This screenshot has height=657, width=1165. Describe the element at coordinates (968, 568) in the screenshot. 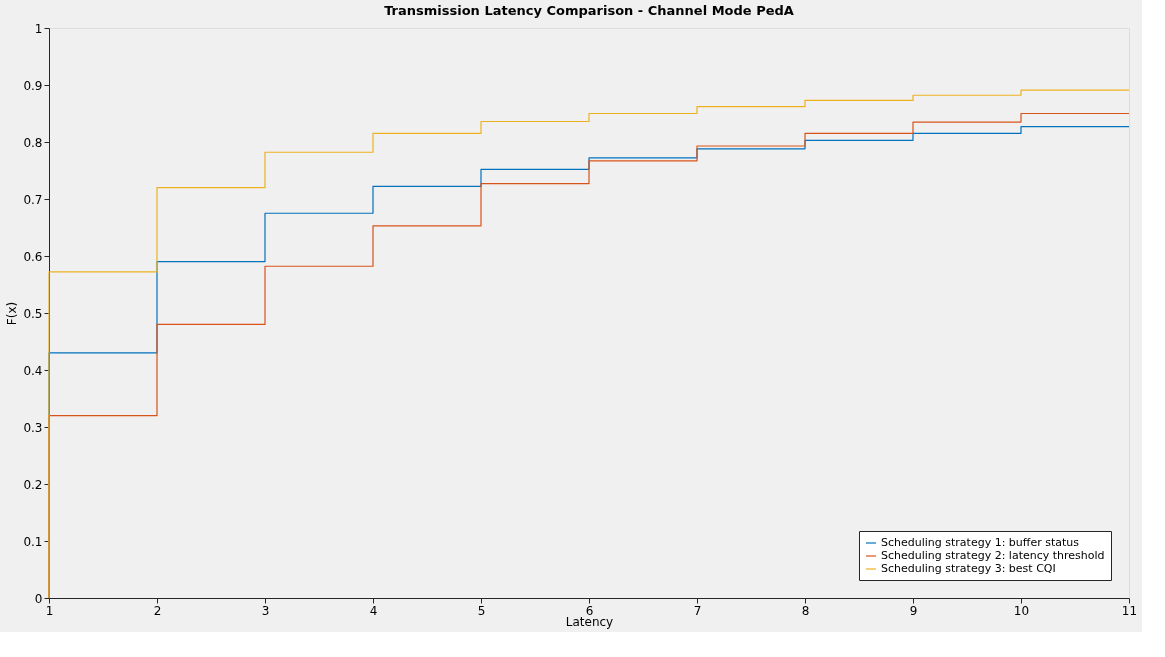

I see `legend-label: Scheduling strategy 3: best CQI` at that location.